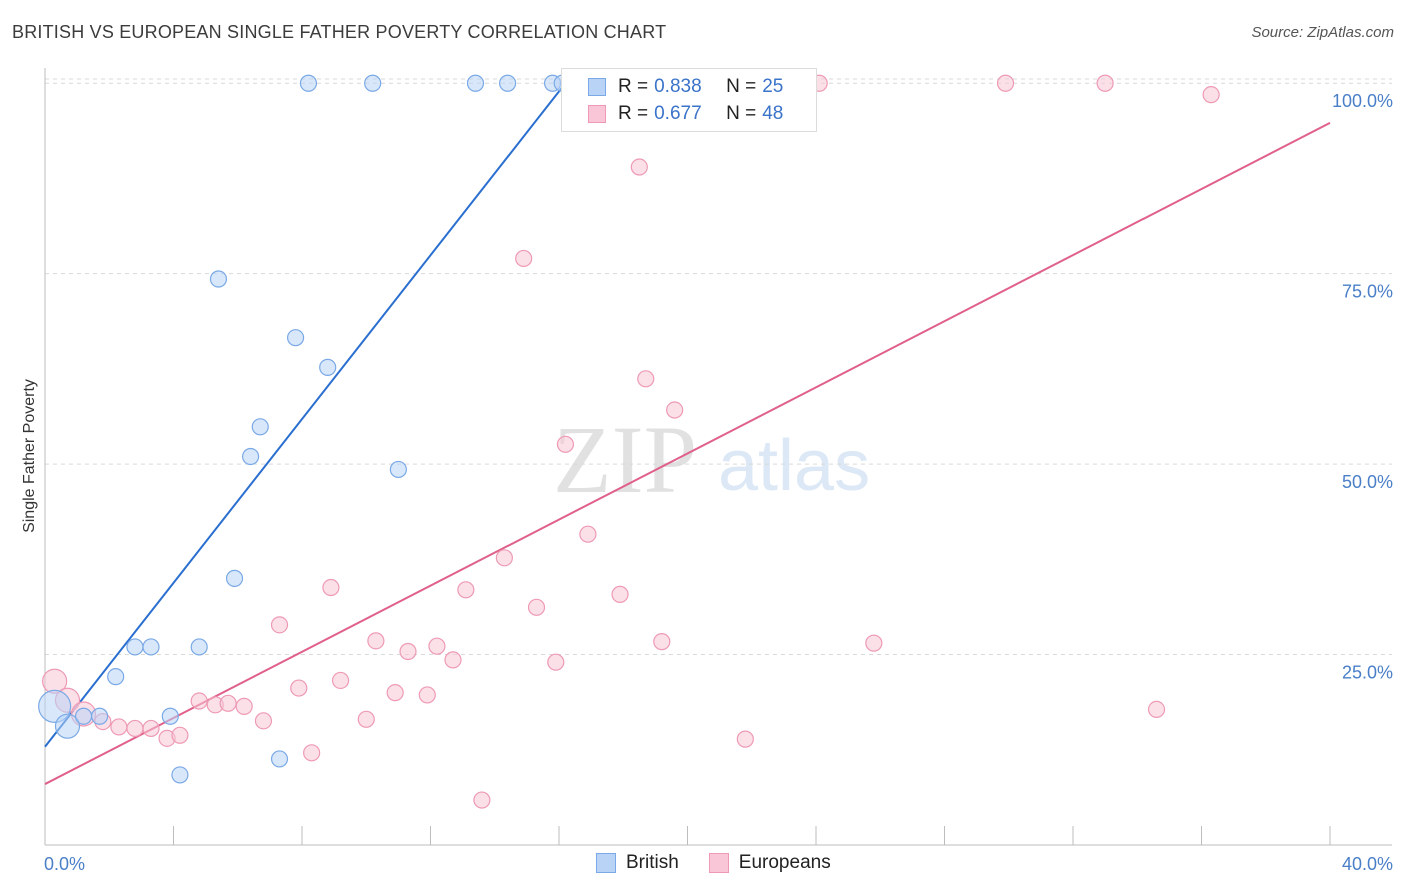 The height and width of the screenshot is (892, 1406). I want to click on british-n-value: 25, so click(773, 86).